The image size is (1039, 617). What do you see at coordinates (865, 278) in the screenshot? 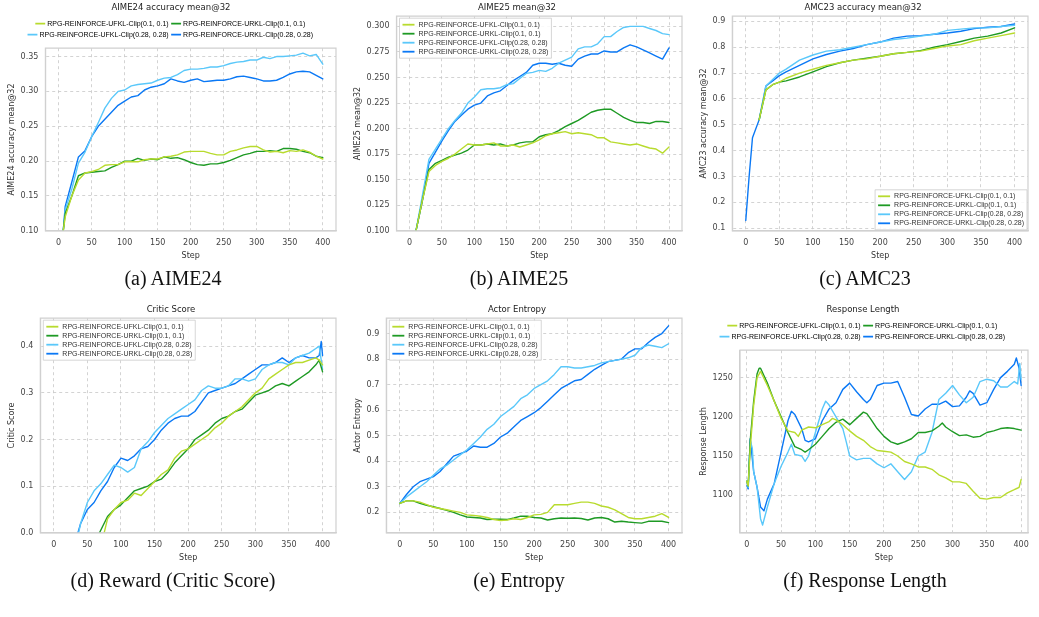
I see `text: (c) AMC23` at bounding box center [865, 278].